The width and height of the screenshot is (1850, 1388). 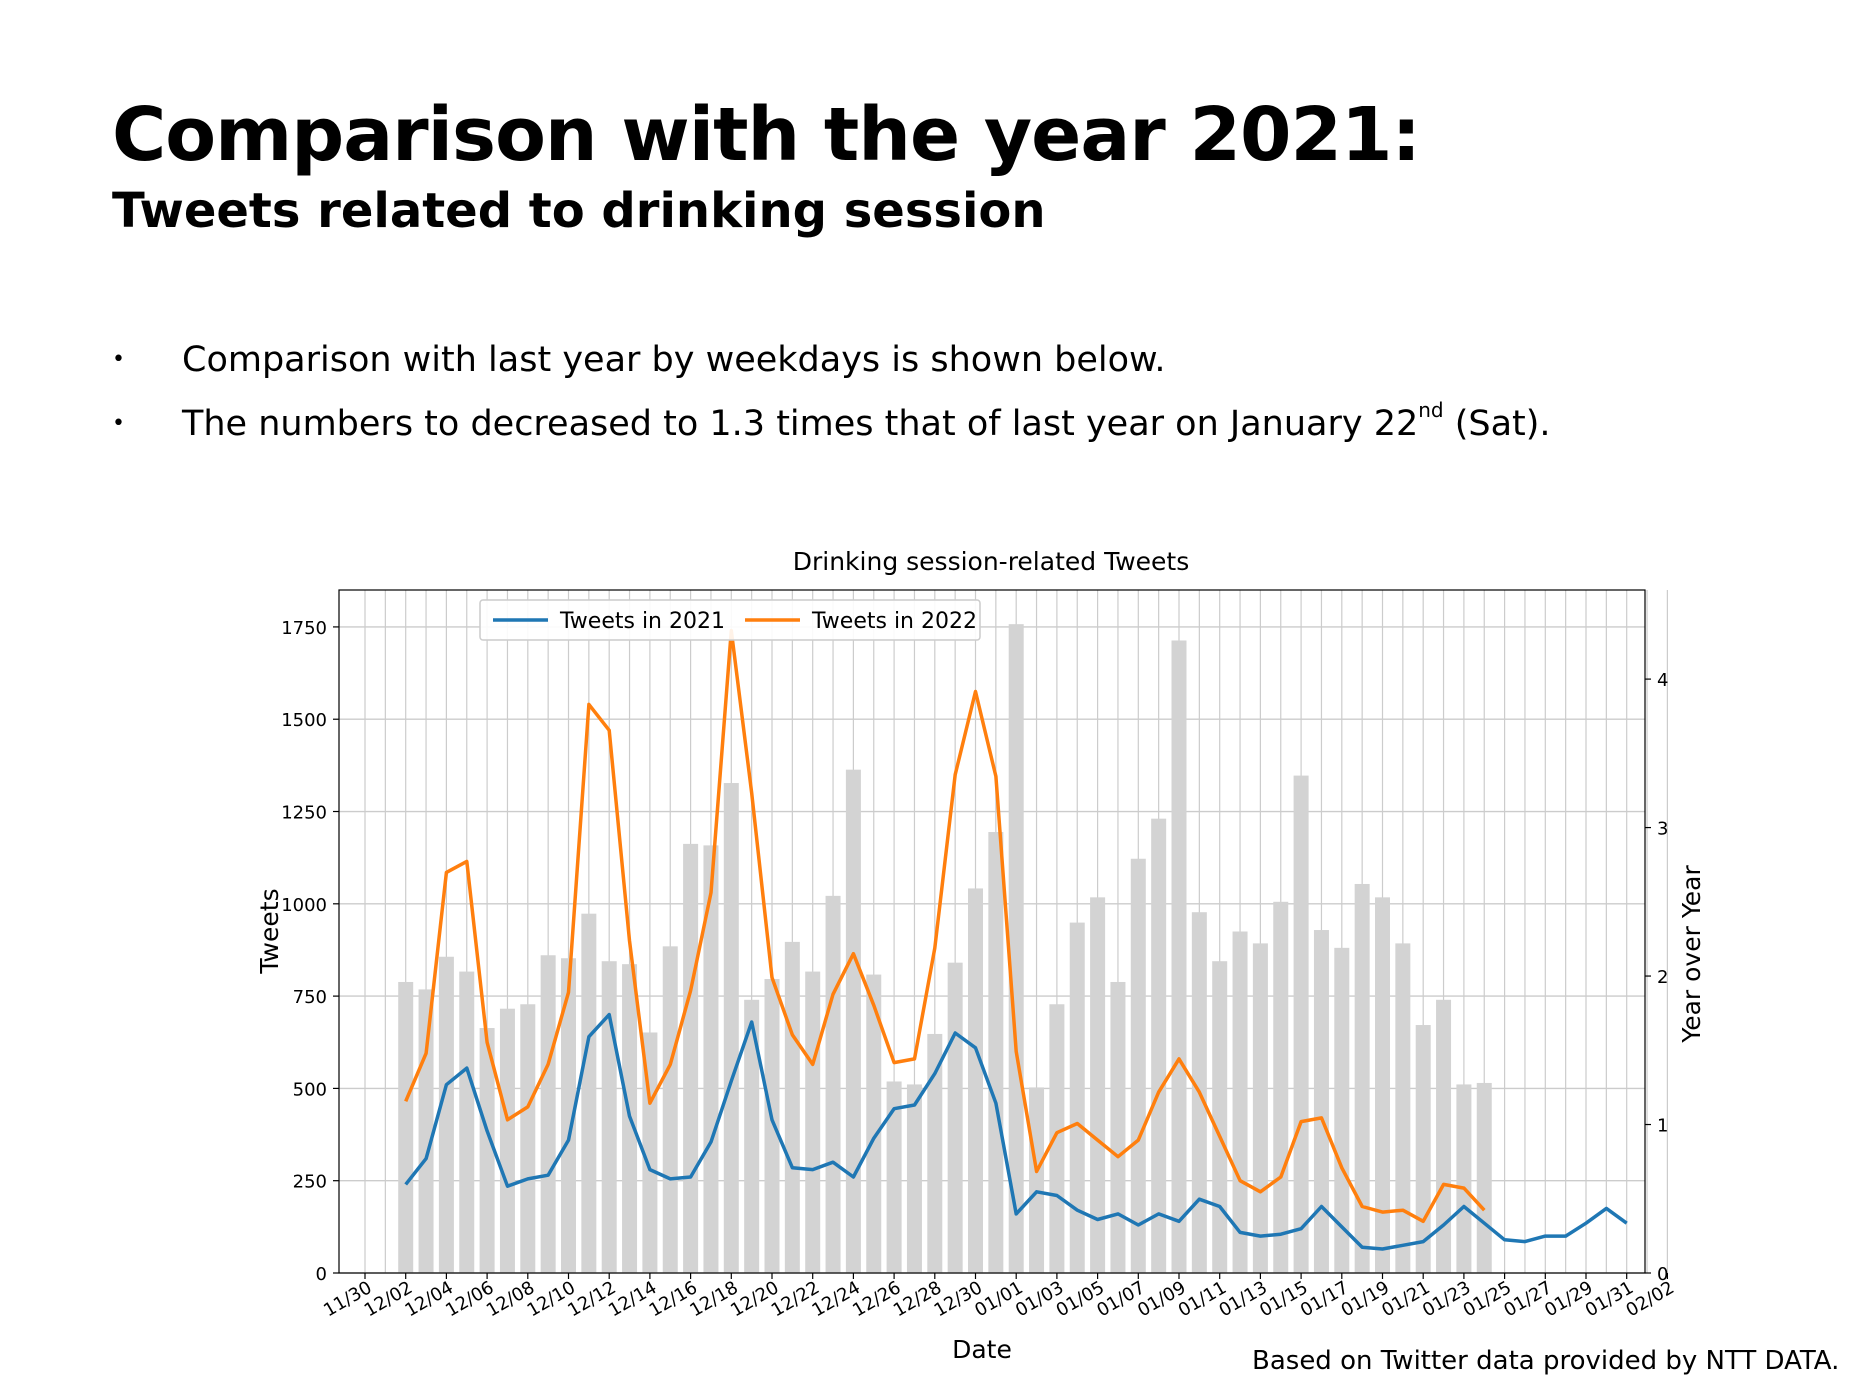 I want to click on y2-axis-label: Year over Year, so click(x=1691, y=954).